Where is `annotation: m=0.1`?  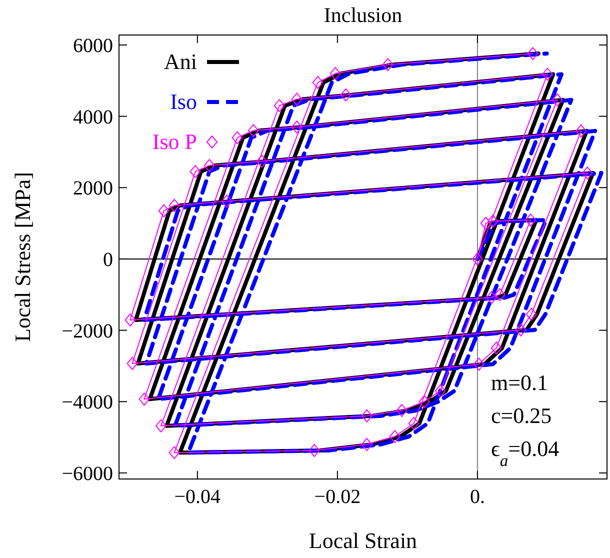 annotation: m=0.1 is located at coordinates (519, 382).